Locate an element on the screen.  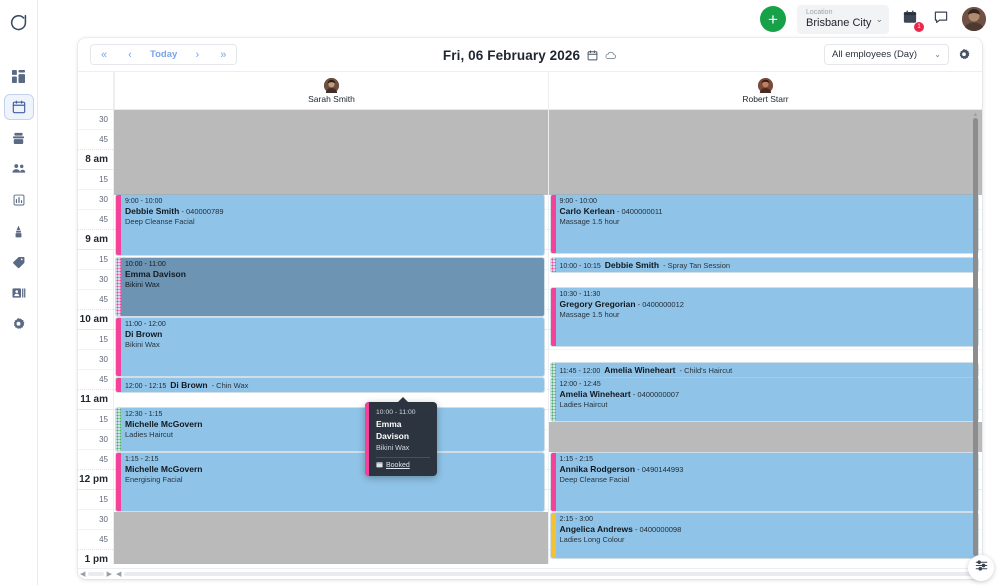
employee-filter-select: All employees (Day) ⌄ is located at coordinates (886, 54).